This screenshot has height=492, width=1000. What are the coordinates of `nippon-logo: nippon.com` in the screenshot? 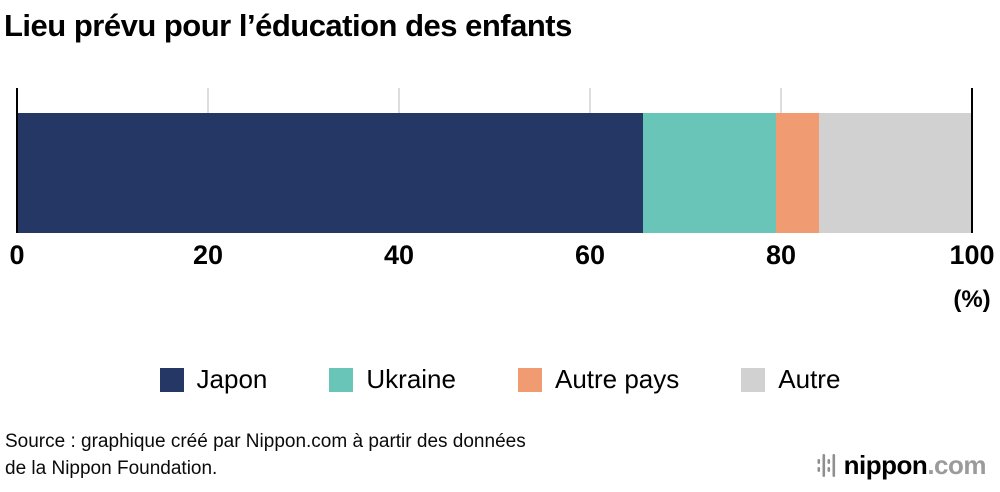 It's located at (901, 465).